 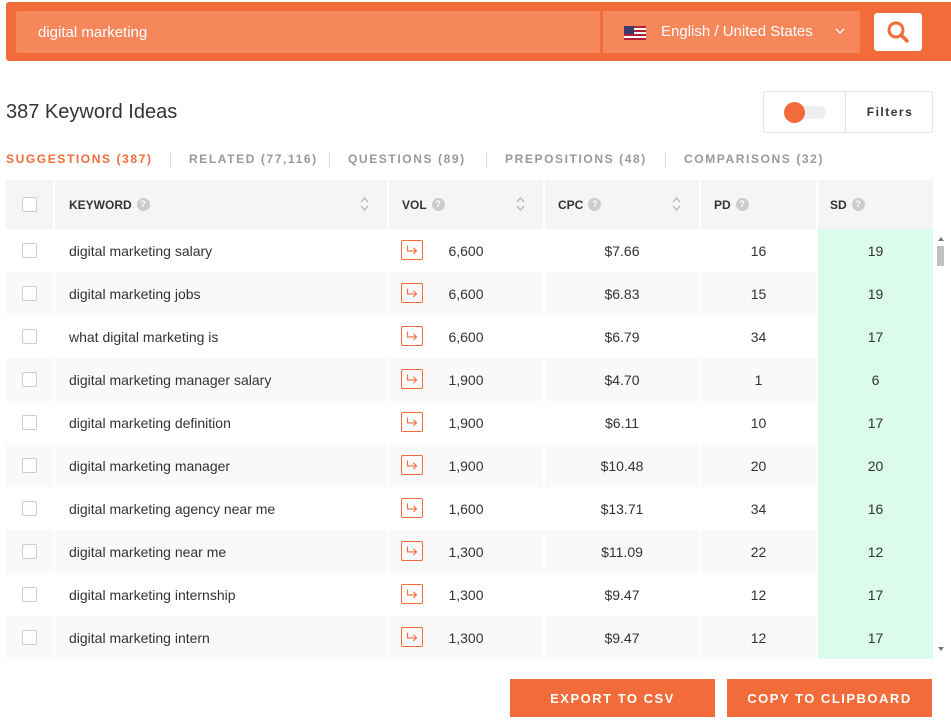 I want to click on cpc-cell: $4.70, so click(x=623, y=379).